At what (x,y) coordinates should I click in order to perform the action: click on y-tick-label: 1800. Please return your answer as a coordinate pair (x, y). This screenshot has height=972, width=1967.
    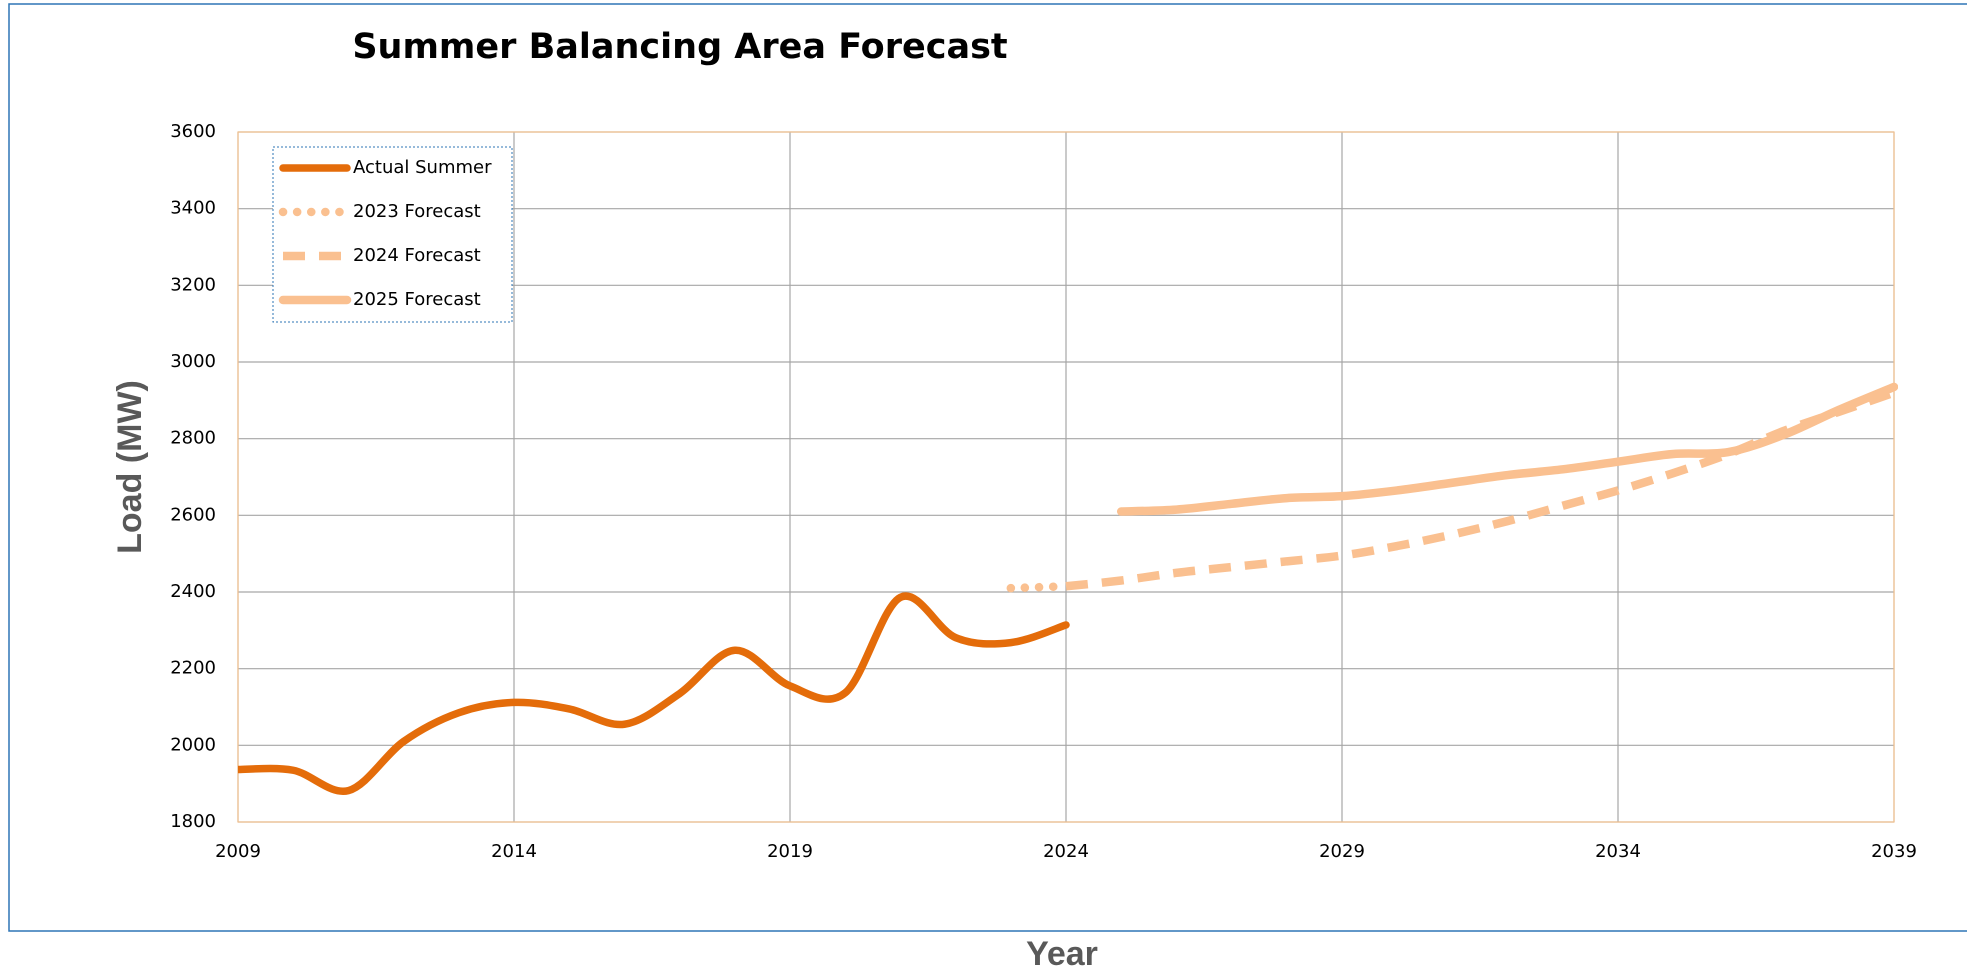
    Looking at the image, I should click on (193, 821).